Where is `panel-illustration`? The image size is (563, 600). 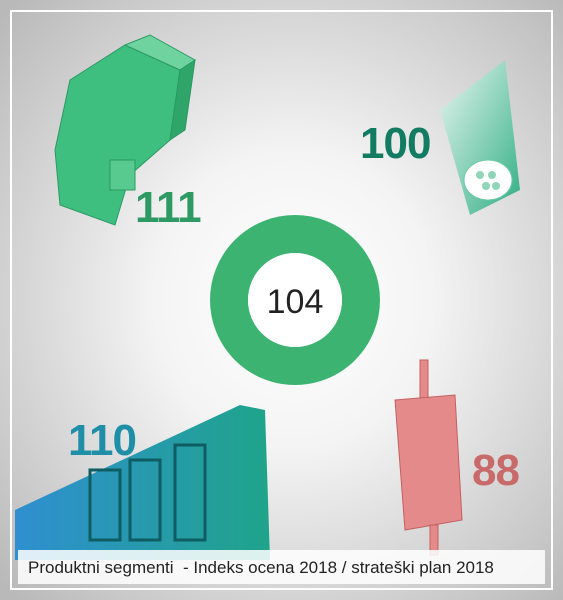 panel-illustration is located at coordinates (142, 482).